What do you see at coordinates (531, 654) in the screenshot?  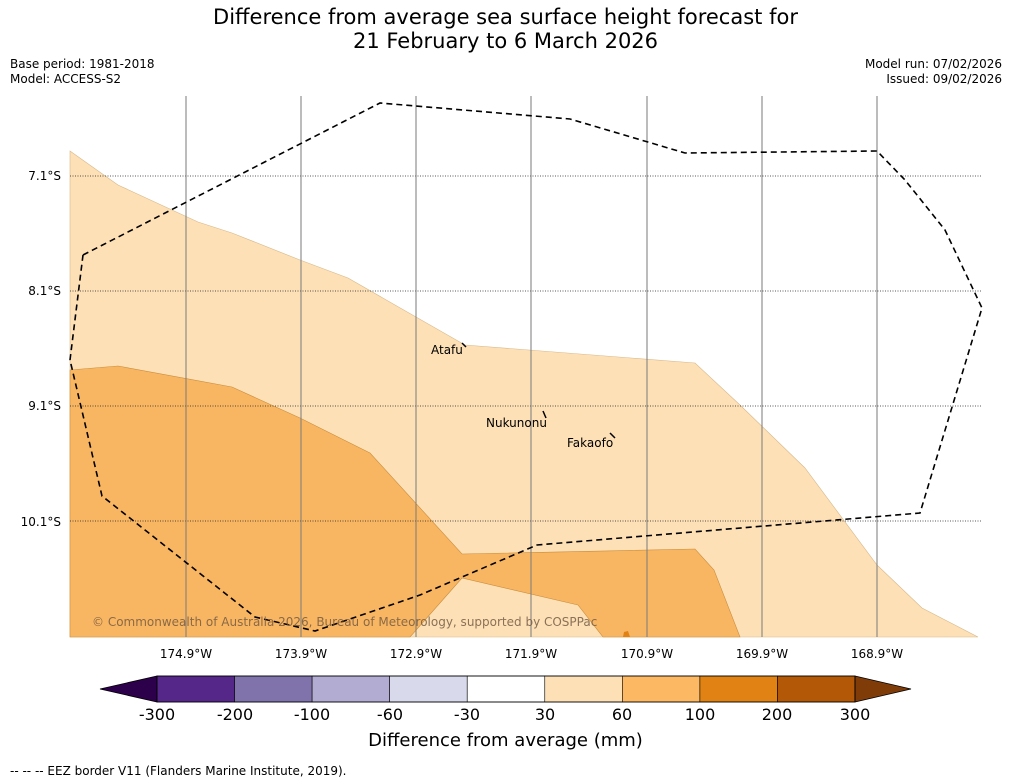 I see `lon-label: 171.9°W` at bounding box center [531, 654].